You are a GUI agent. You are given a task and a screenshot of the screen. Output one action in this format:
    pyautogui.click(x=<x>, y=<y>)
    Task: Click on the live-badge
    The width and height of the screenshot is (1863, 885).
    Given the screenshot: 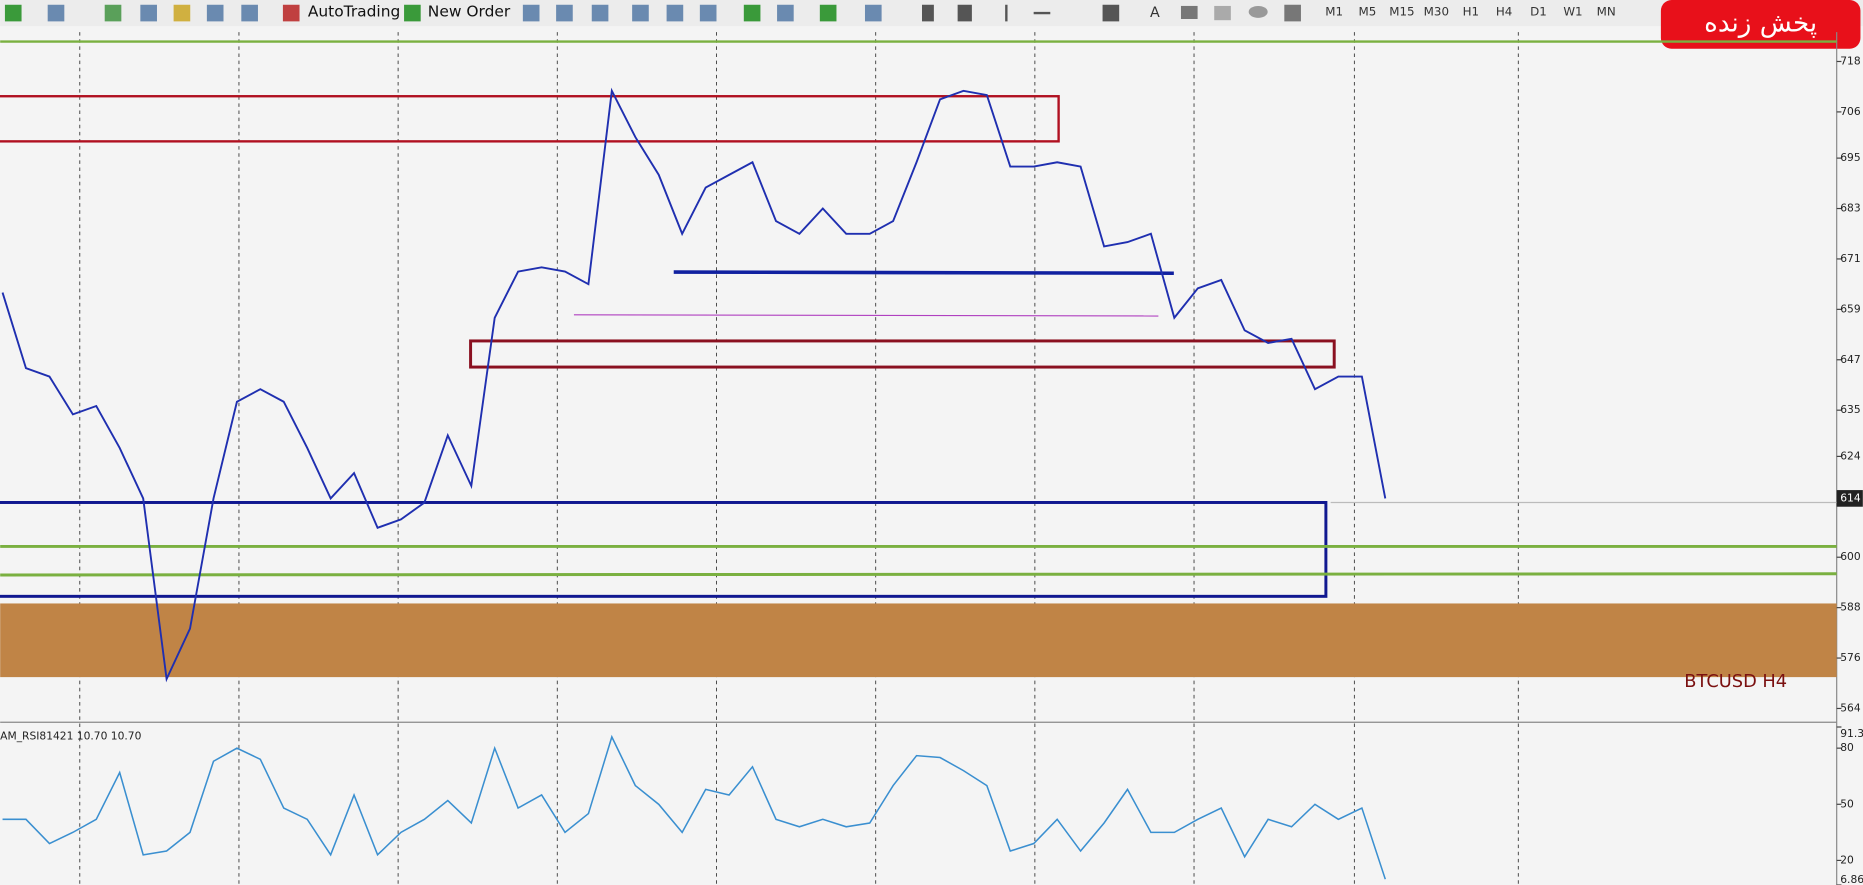 What is the action you would take?
    pyautogui.click(x=1760, y=24)
    